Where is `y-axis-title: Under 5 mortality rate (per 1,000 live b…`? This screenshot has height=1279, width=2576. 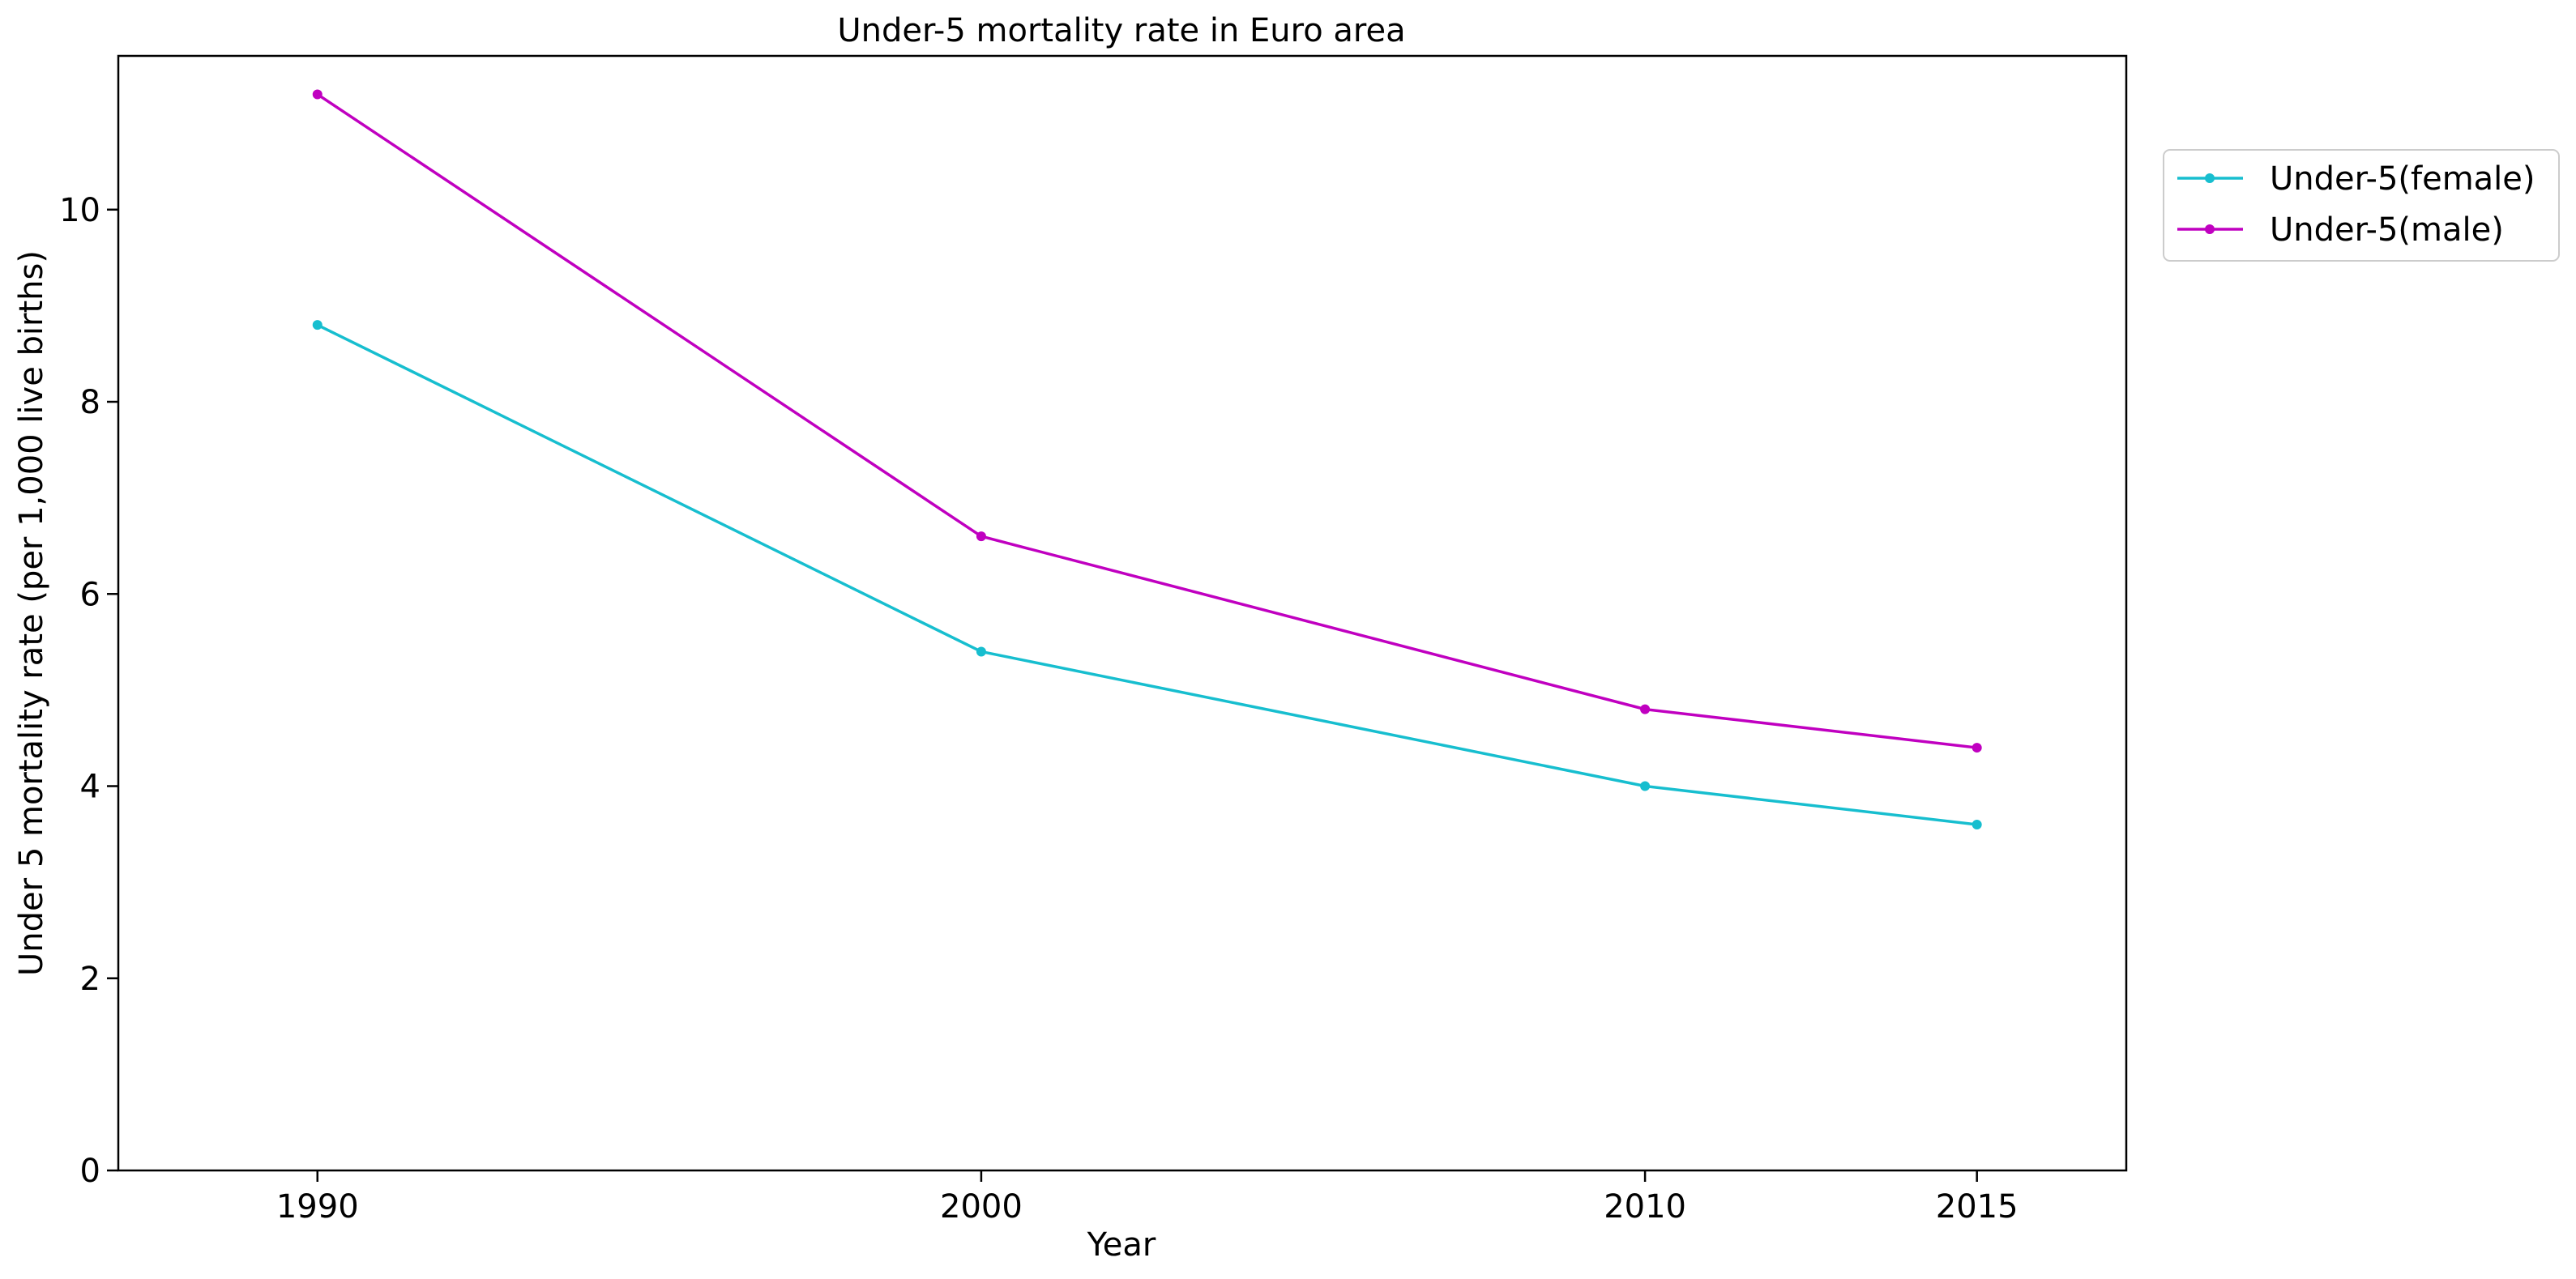
y-axis-title: Under 5 mortality rate (per 1,000 live b… is located at coordinates (31, 613).